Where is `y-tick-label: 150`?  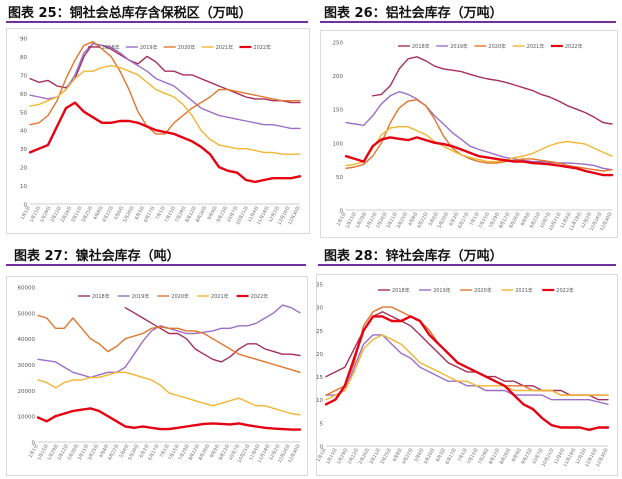
y-tick-label: 150 is located at coordinates (338, 111).